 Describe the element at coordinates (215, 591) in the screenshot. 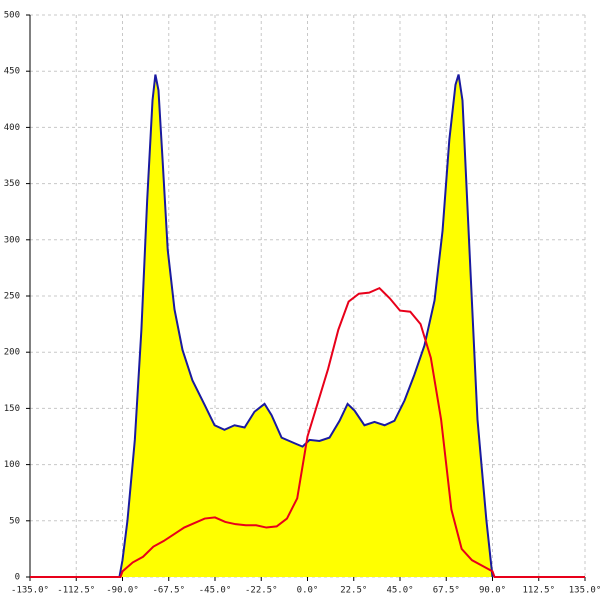

I see `x-tick-label: -45.0°` at that location.